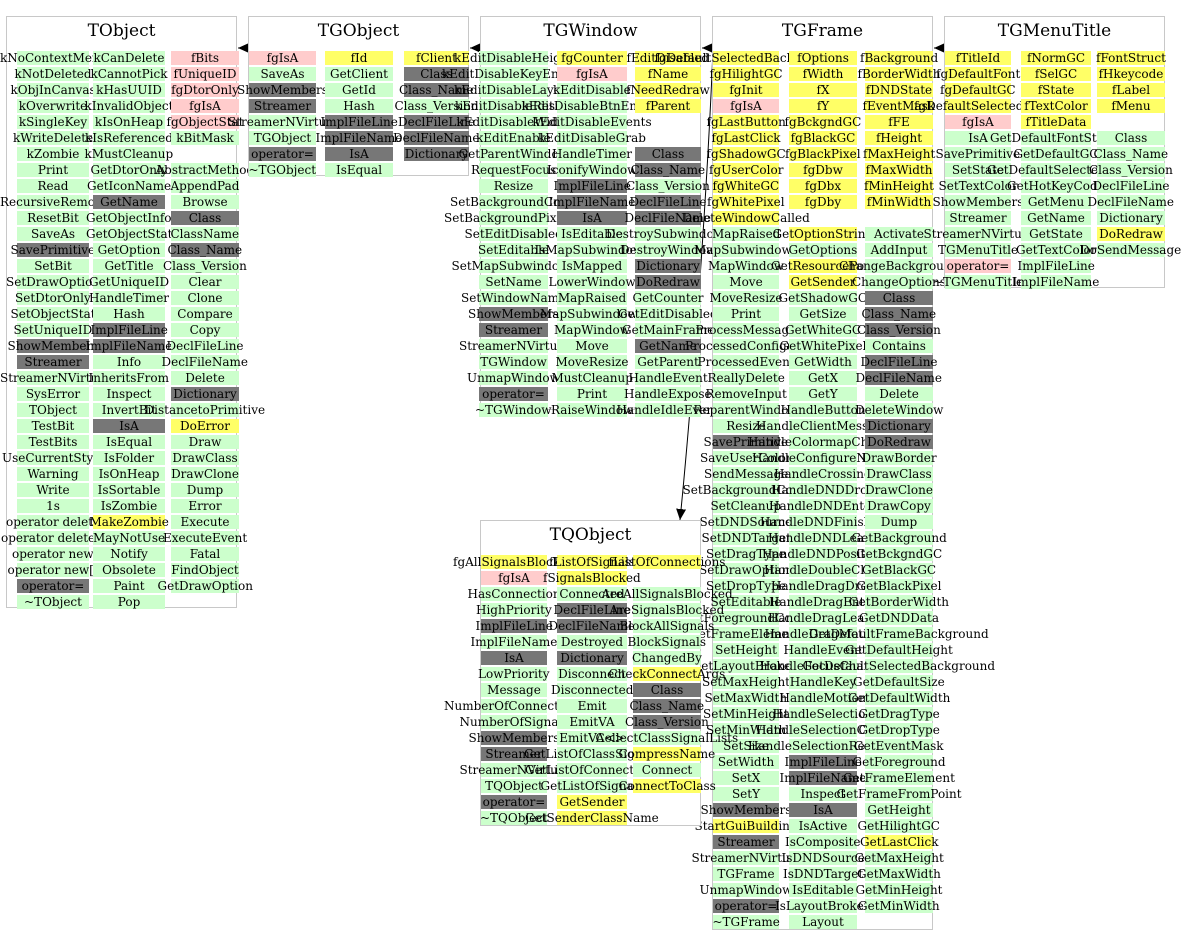 The image size is (1181, 944). I want to click on member-label: Clone, so click(205, 298).